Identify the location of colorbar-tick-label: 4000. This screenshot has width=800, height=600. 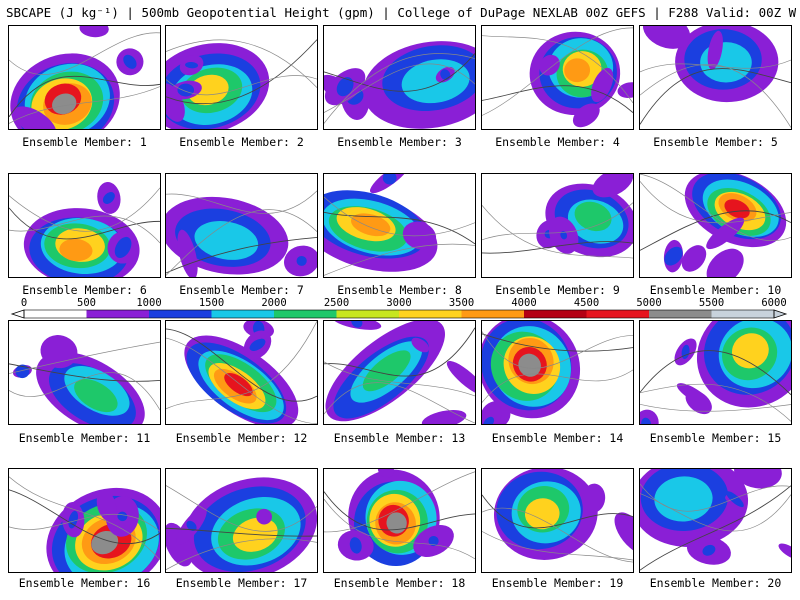
(524, 303).